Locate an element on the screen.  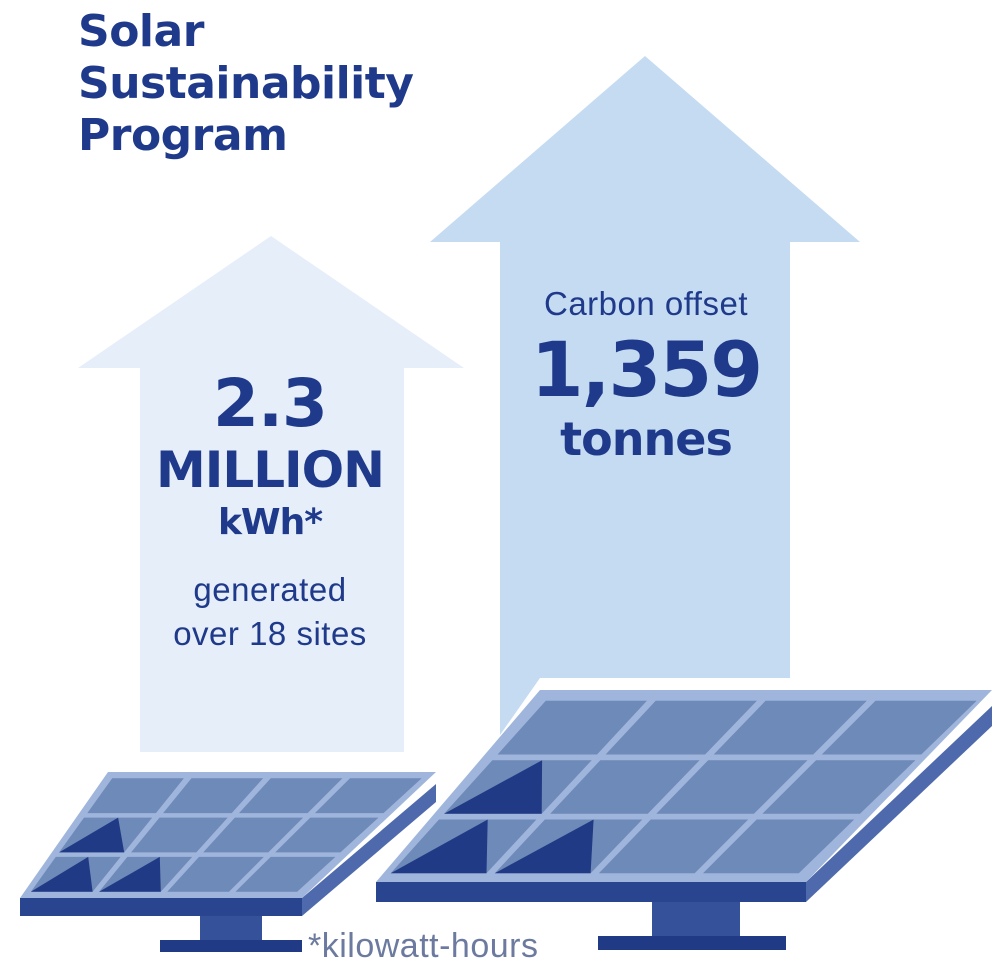
carbon-offset-label: Carbon offset is located at coordinates (646, 303).